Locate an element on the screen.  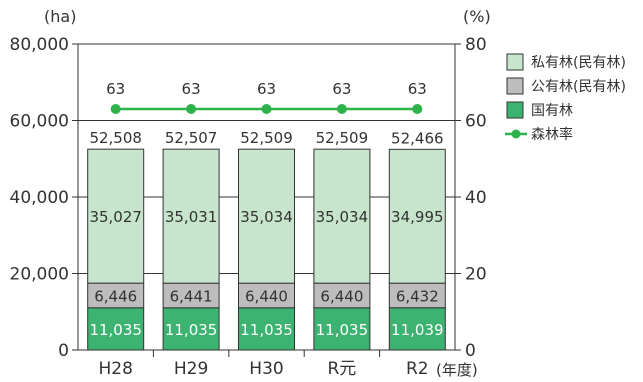
left-tick-label: 0 is located at coordinates (63, 351).